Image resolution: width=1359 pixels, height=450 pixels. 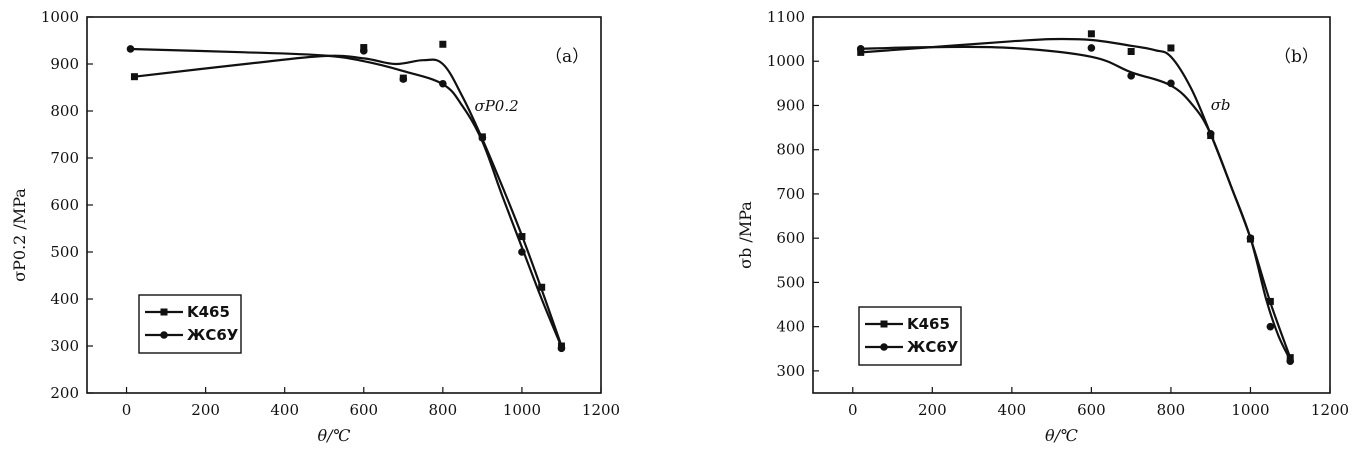 What do you see at coordinates (1221, 105) in the screenshot?
I see `curve-annotation: σb` at bounding box center [1221, 105].